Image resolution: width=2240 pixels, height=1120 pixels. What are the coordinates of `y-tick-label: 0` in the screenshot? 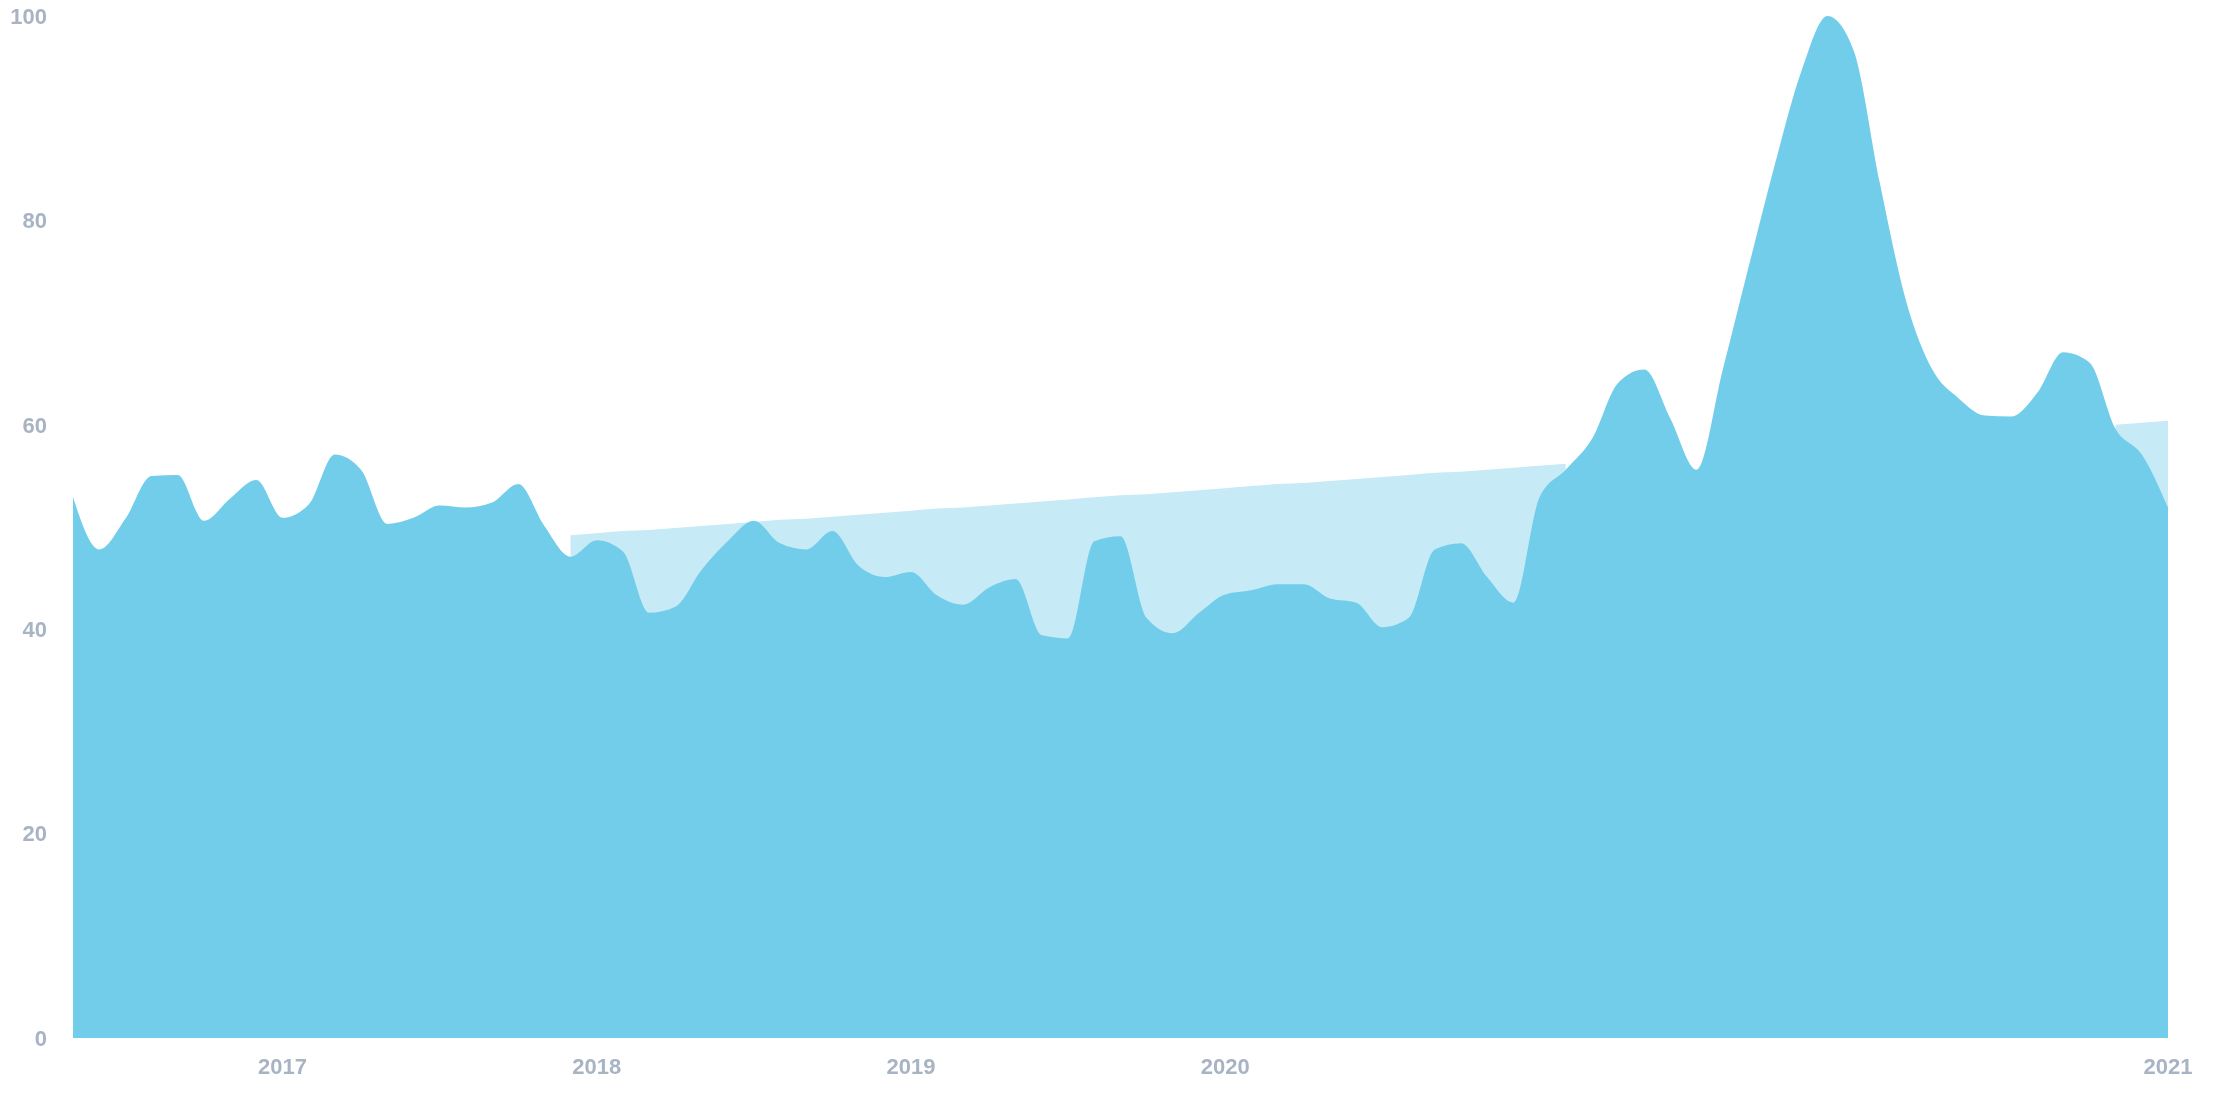 It's located at (40, 1038).